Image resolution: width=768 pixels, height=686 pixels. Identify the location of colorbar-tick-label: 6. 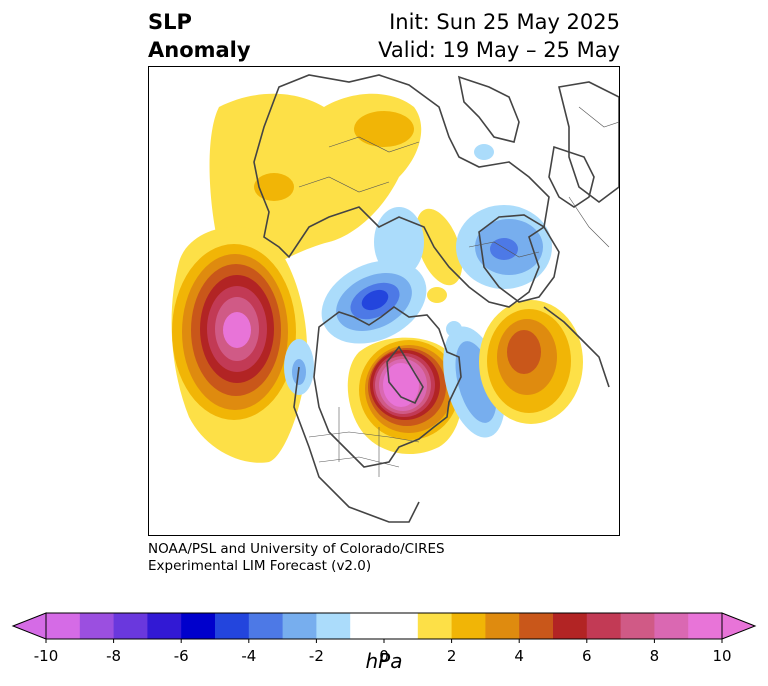
(587, 656).